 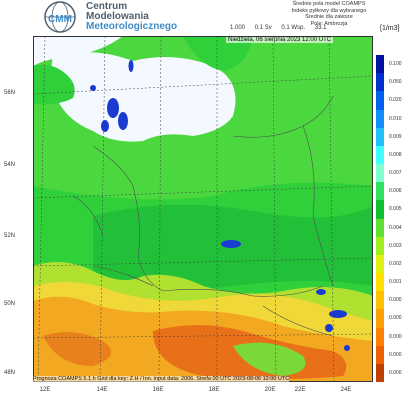 I want to click on legend-label: 0.001, so click(x=395, y=282).